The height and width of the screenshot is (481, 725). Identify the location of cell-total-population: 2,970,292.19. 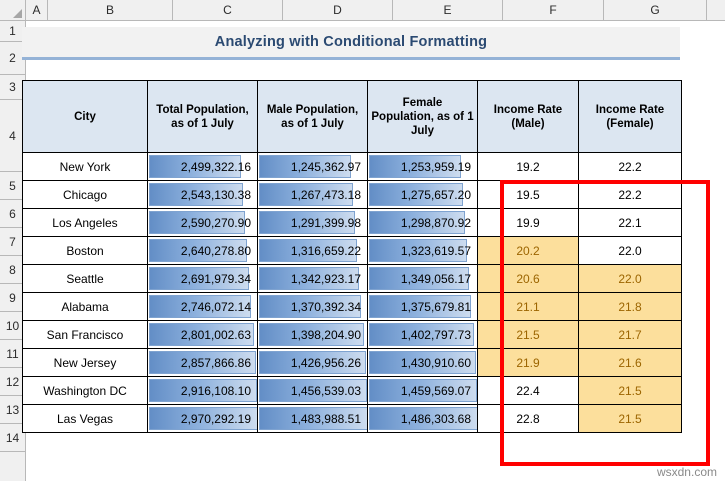
(202, 418).